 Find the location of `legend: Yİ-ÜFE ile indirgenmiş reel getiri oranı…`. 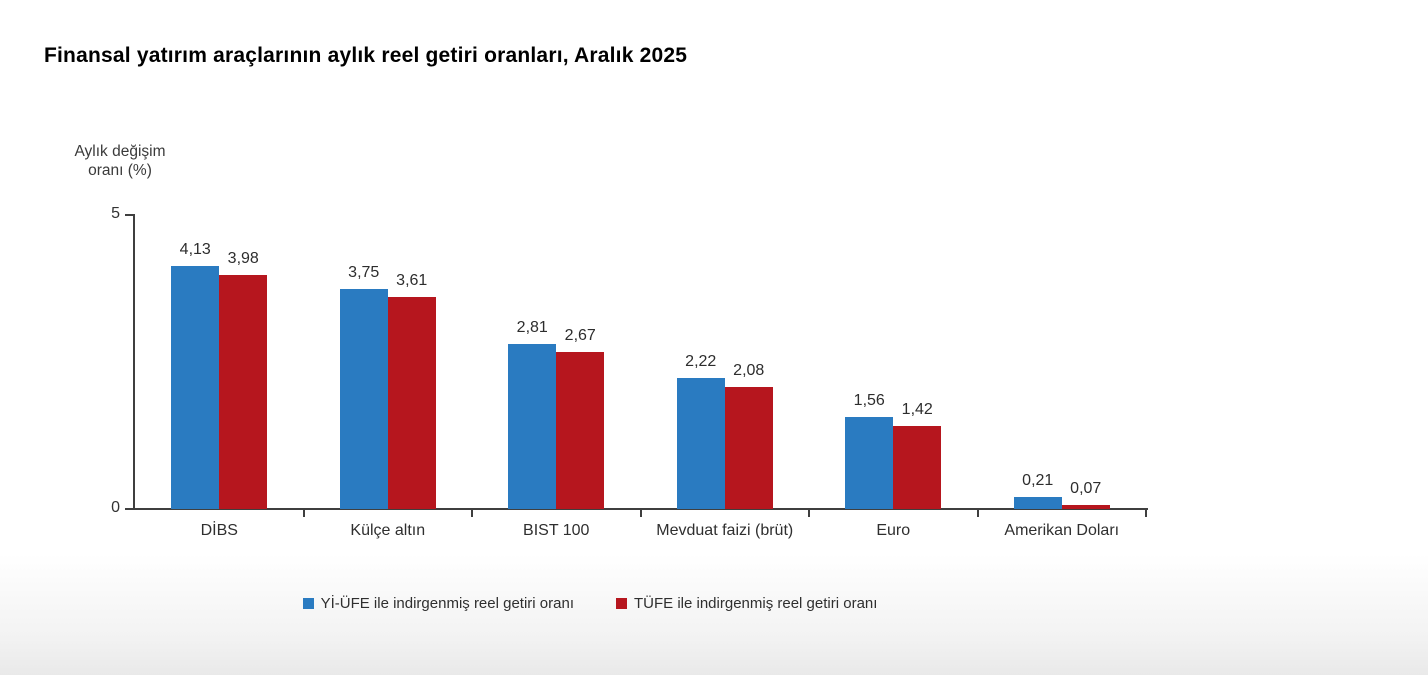

legend: Yİ-ÜFE ile indirgenmiş reel getiri oranı… is located at coordinates (590, 603).